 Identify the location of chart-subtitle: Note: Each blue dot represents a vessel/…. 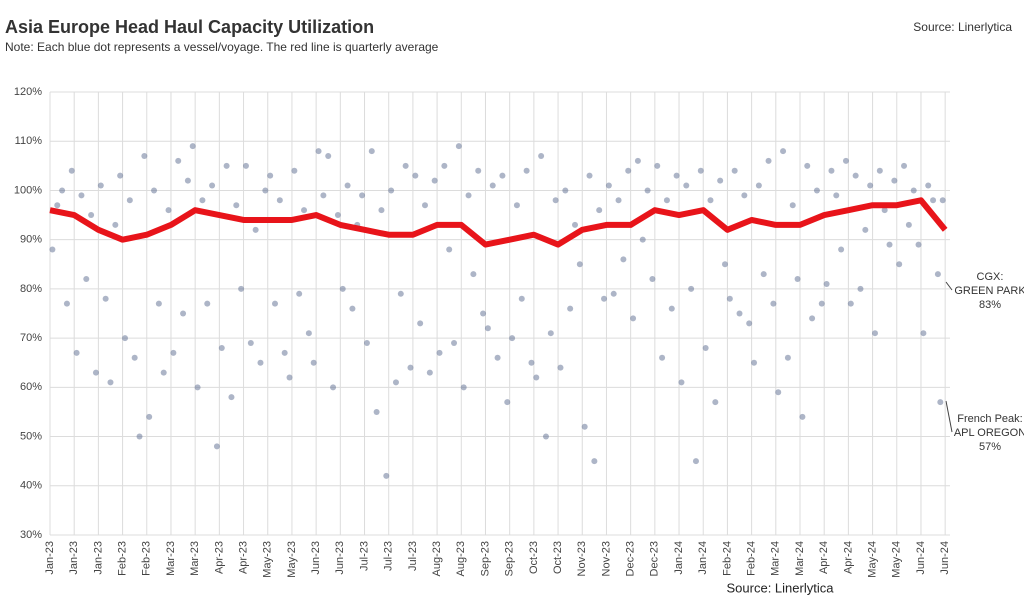
(222, 47).